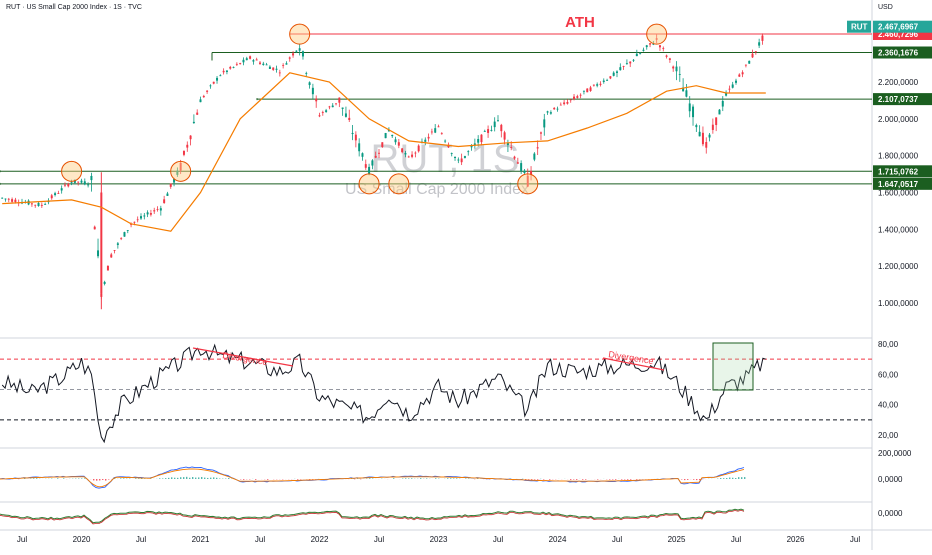 The width and height of the screenshot is (932, 555). What do you see at coordinates (898, 229) in the screenshot?
I see `price-tick-label: 1.400,0000` at bounding box center [898, 229].